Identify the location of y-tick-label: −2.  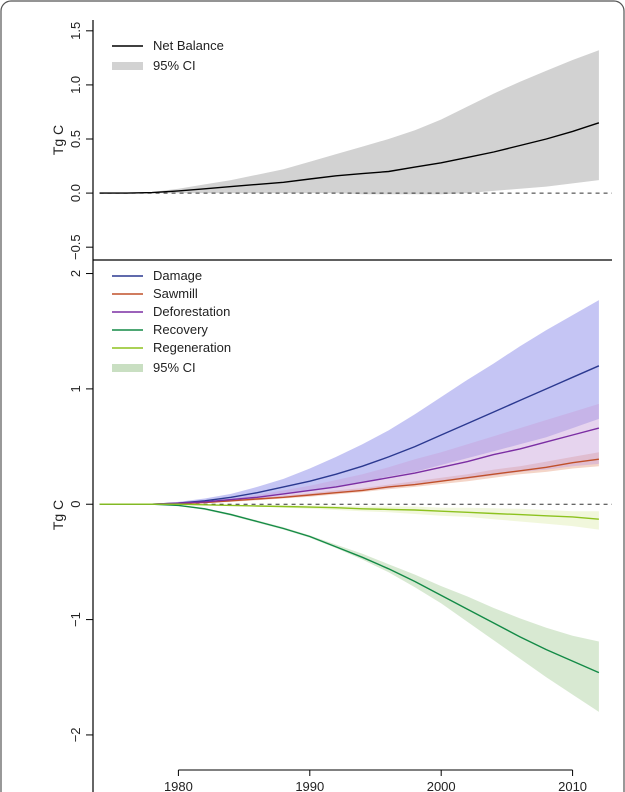
(75, 734).